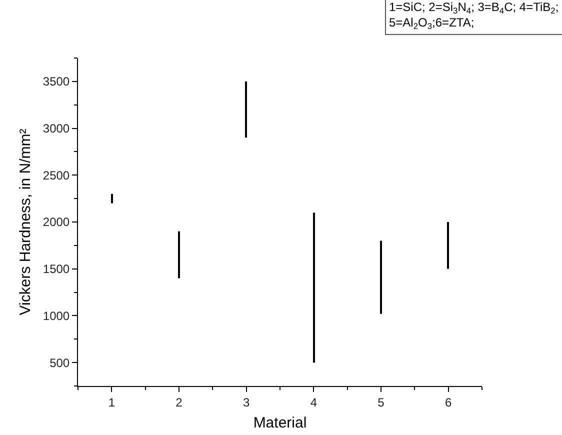 The height and width of the screenshot is (435, 562). Describe the element at coordinates (25, 222) in the screenshot. I see `y-axis-title: Vickers Hardness, in N/mm²` at that location.